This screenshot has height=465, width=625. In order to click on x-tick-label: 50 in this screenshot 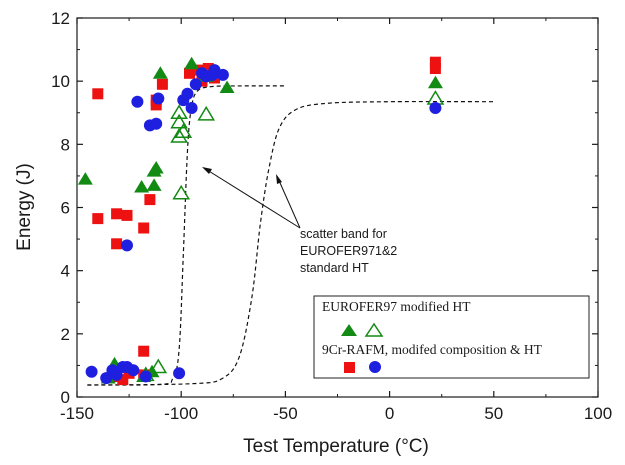, I will do `click(493, 413)`.